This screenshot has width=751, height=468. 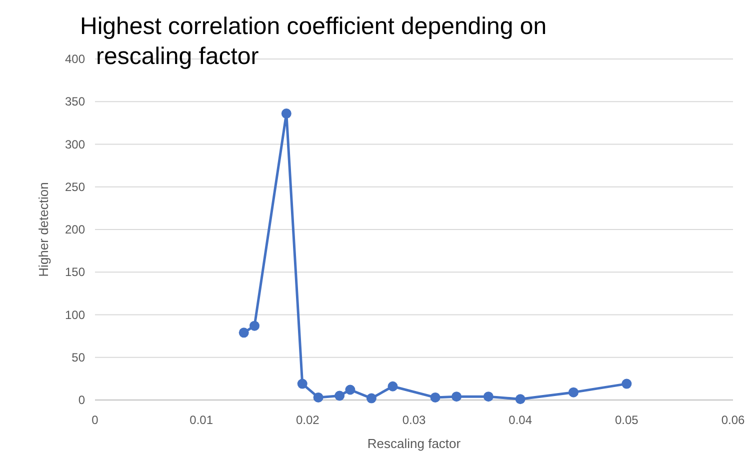 I want to click on x-tick-label: 0.01, so click(x=202, y=420).